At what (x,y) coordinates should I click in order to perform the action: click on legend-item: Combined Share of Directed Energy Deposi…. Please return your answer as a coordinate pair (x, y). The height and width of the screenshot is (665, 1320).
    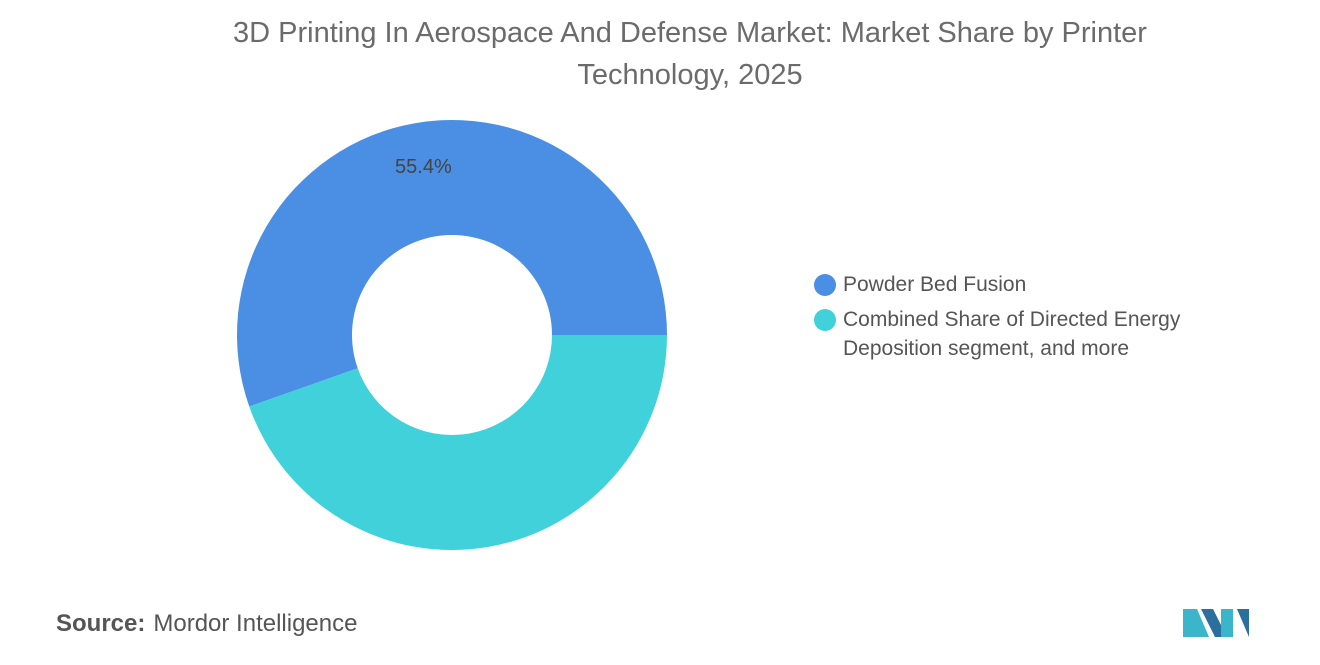
    Looking at the image, I should click on (1014, 334).